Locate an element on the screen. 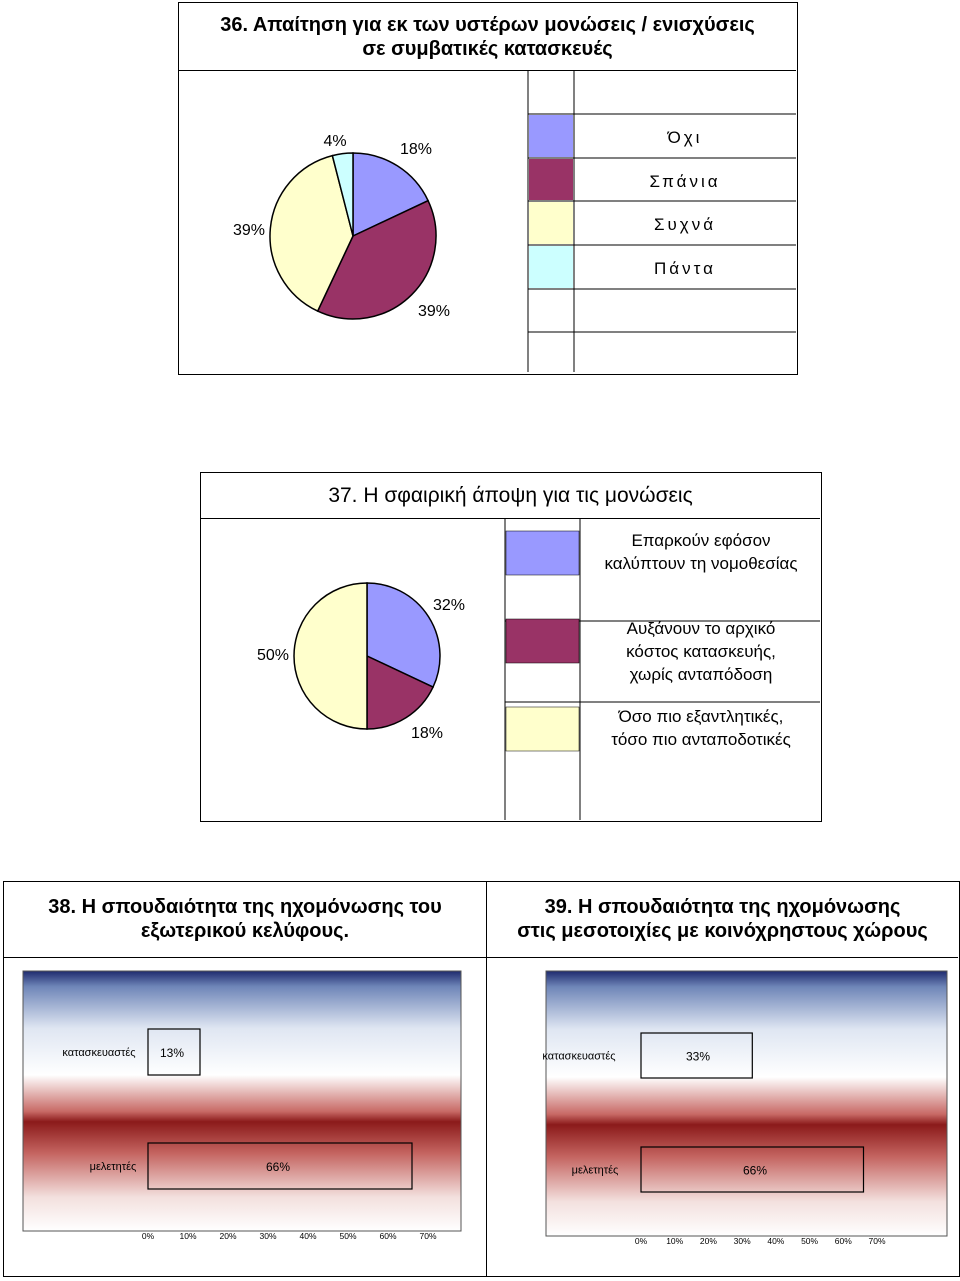 This screenshot has width=960, height=1281. chart-36-data-label-4: 4% is located at coordinates (334, 141).